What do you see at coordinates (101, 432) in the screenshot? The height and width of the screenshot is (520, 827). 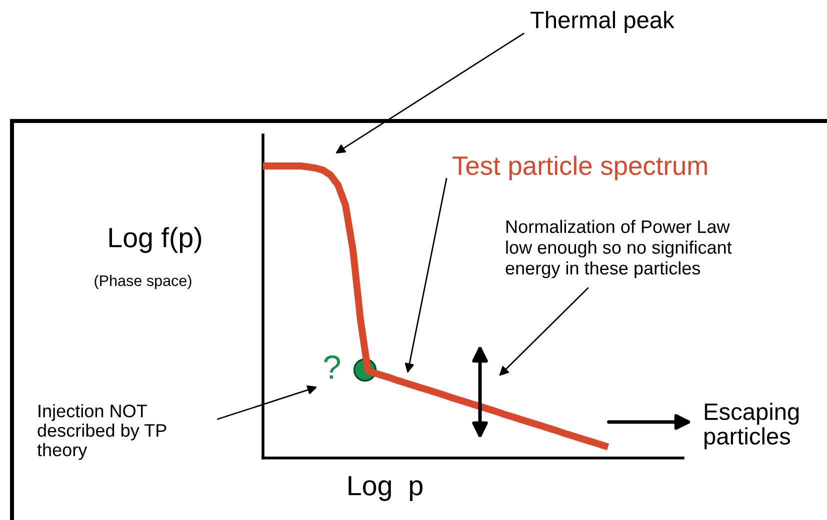 I see `text: Injection NOT described by TP theory` at bounding box center [101, 432].